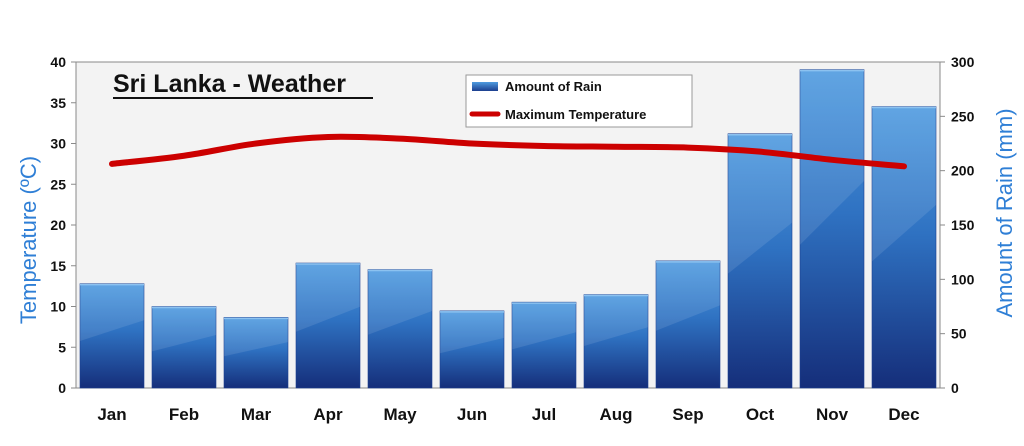  I want to click on rain-bar-sep, so click(688, 324).